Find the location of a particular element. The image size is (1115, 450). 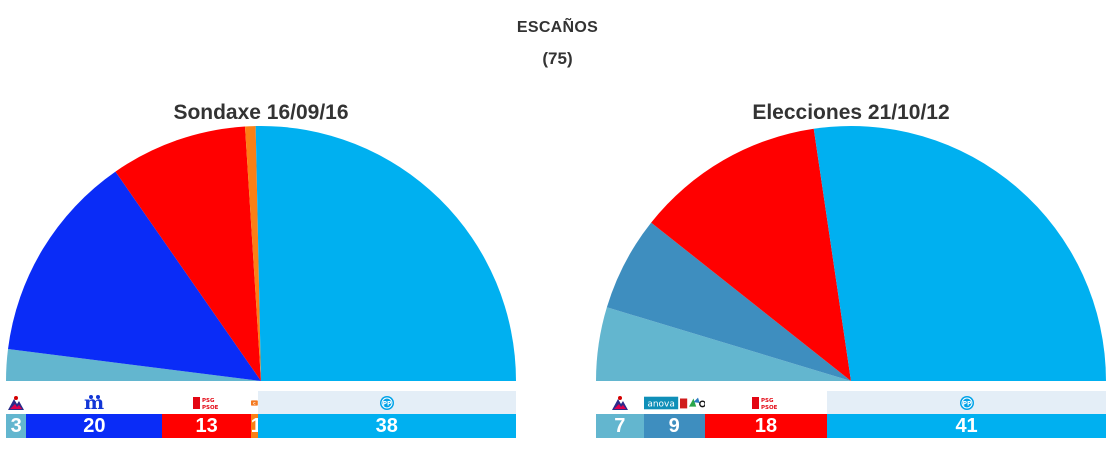

party-logo-row-elecciones: anova PSG PSOE PP is located at coordinates (851, 402).